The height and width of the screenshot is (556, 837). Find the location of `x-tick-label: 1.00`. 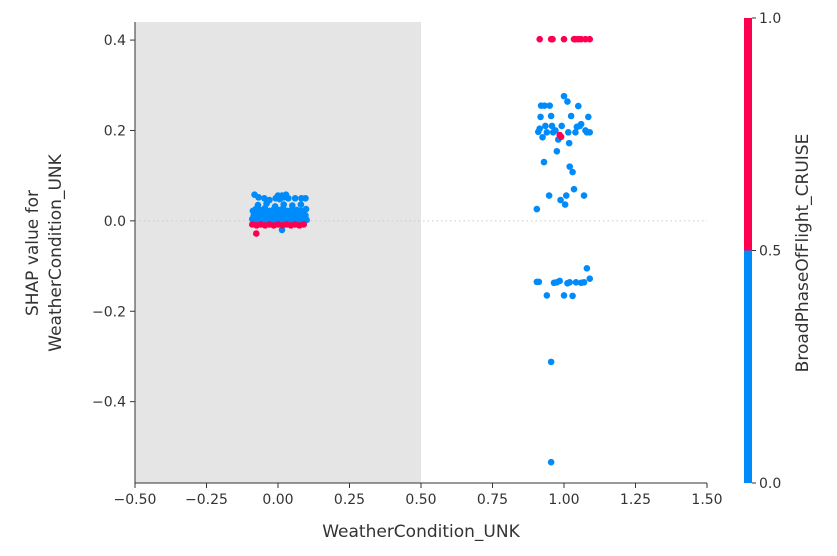

x-tick-label: 1.00 is located at coordinates (563, 500).